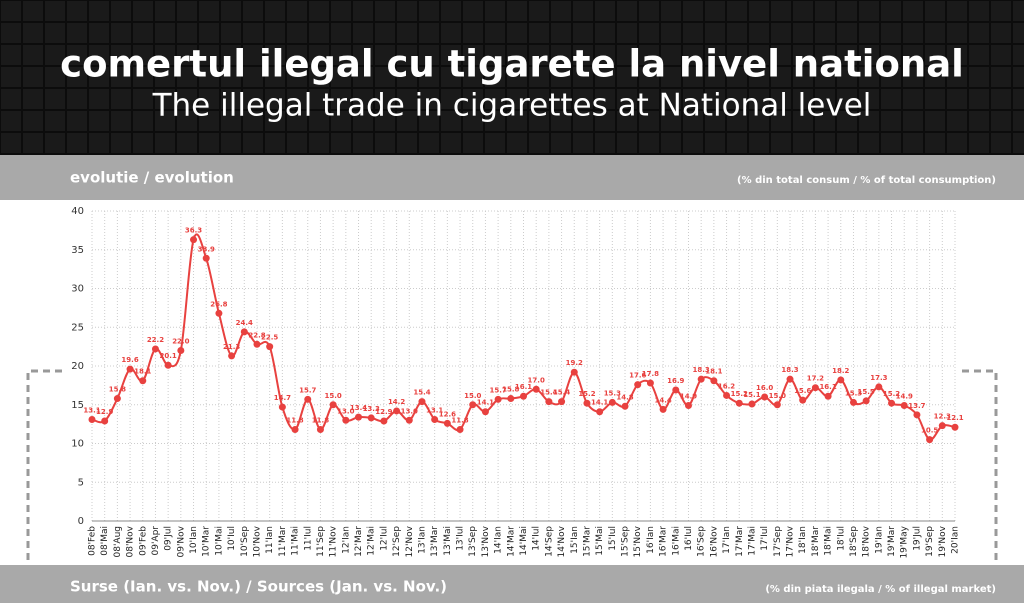 Image resolution: width=1024 pixels, height=607 pixels. What do you see at coordinates (232, 538) in the screenshot?
I see `x-tick-label: 10'Iul` at bounding box center [232, 538].